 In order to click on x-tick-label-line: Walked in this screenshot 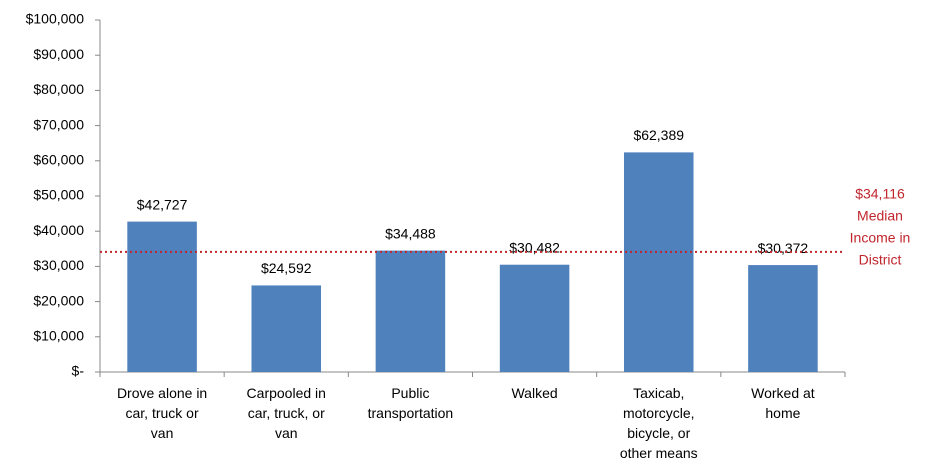, I will do `click(534, 393)`.